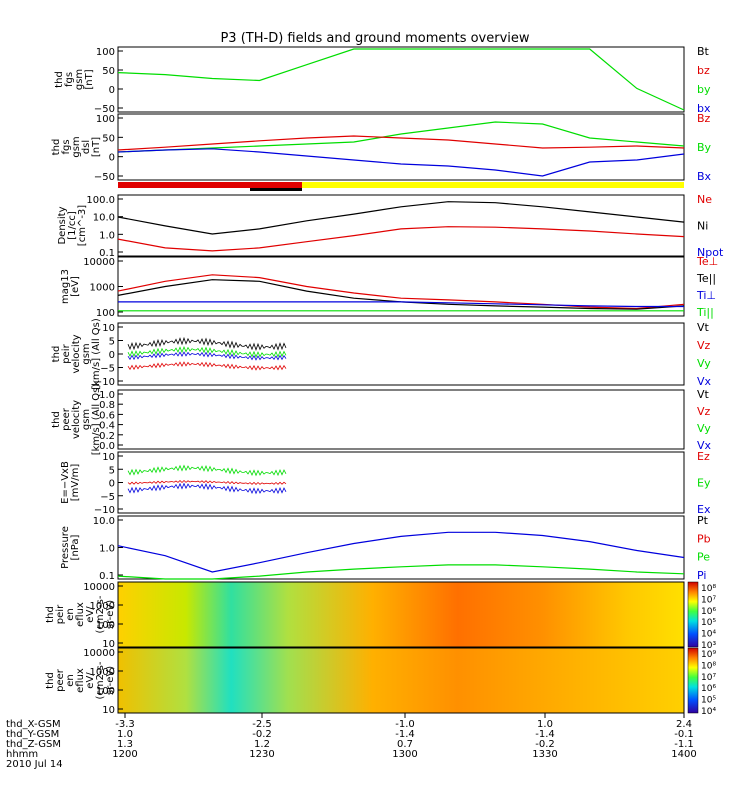  I want to click on z-gsm-label: 1.2, so click(262, 744).